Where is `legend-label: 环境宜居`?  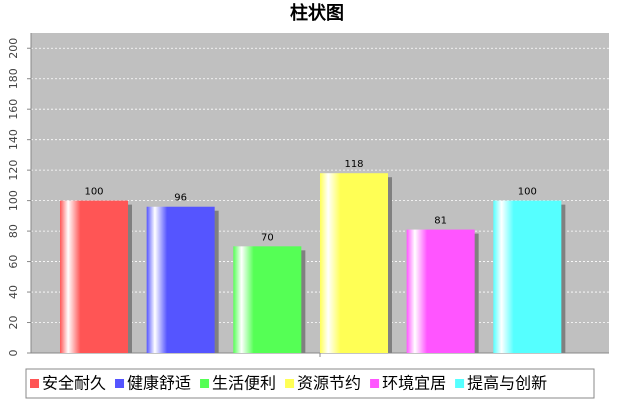
legend-label: 环境宜居 is located at coordinates (414, 383).